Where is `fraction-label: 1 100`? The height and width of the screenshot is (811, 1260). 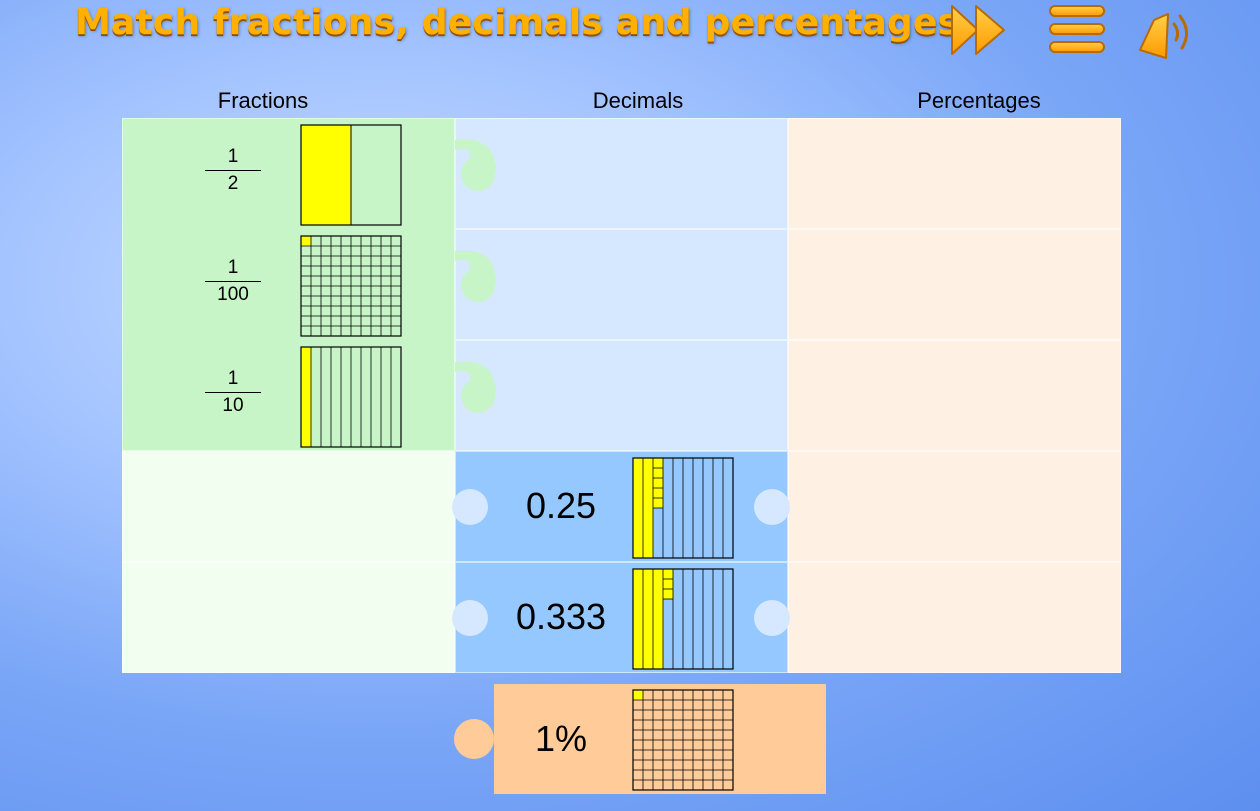 fraction-label: 1 100 is located at coordinates (233, 281).